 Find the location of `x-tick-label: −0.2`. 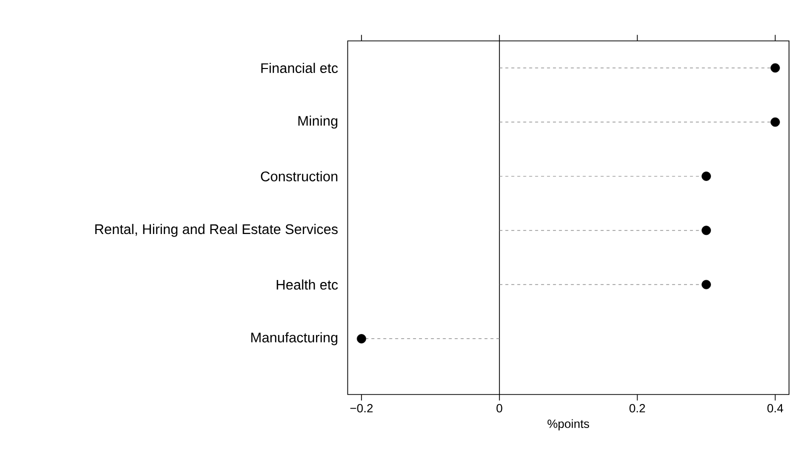

x-tick-label: −0.2 is located at coordinates (361, 408).